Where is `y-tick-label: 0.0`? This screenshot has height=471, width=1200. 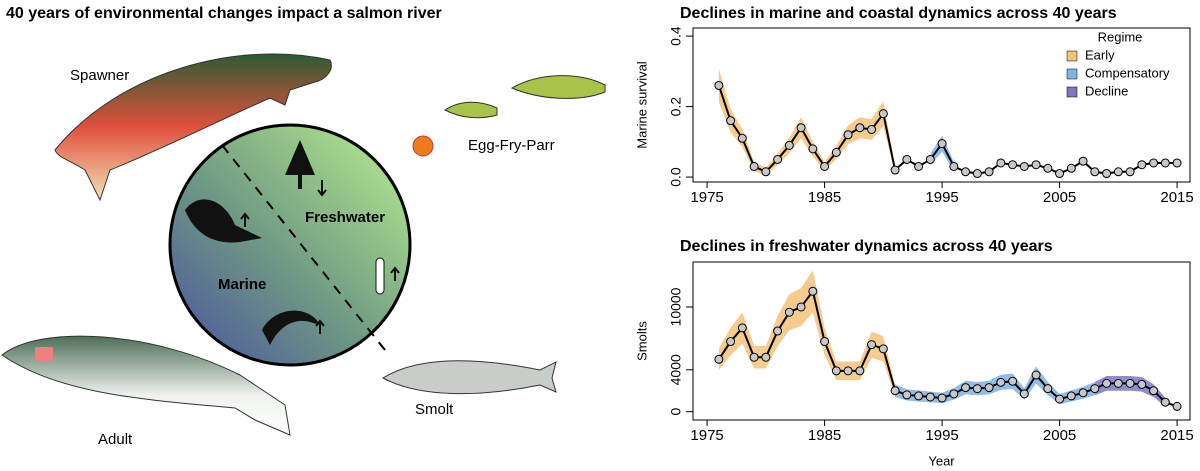
y-tick-label: 0.0 is located at coordinates (676, 177).